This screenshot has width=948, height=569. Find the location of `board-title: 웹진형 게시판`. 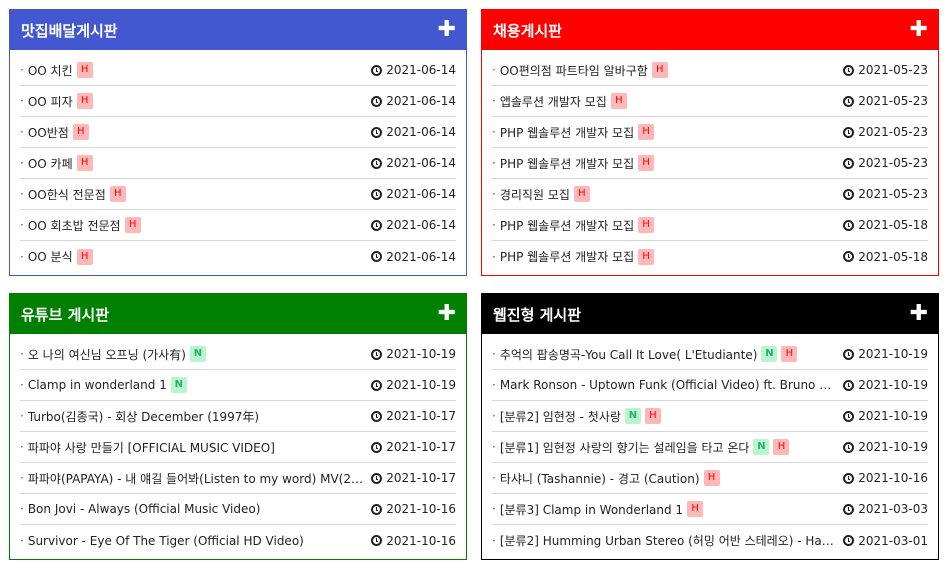

board-title: 웹진형 게시판 is located at coordinates (537, 314).